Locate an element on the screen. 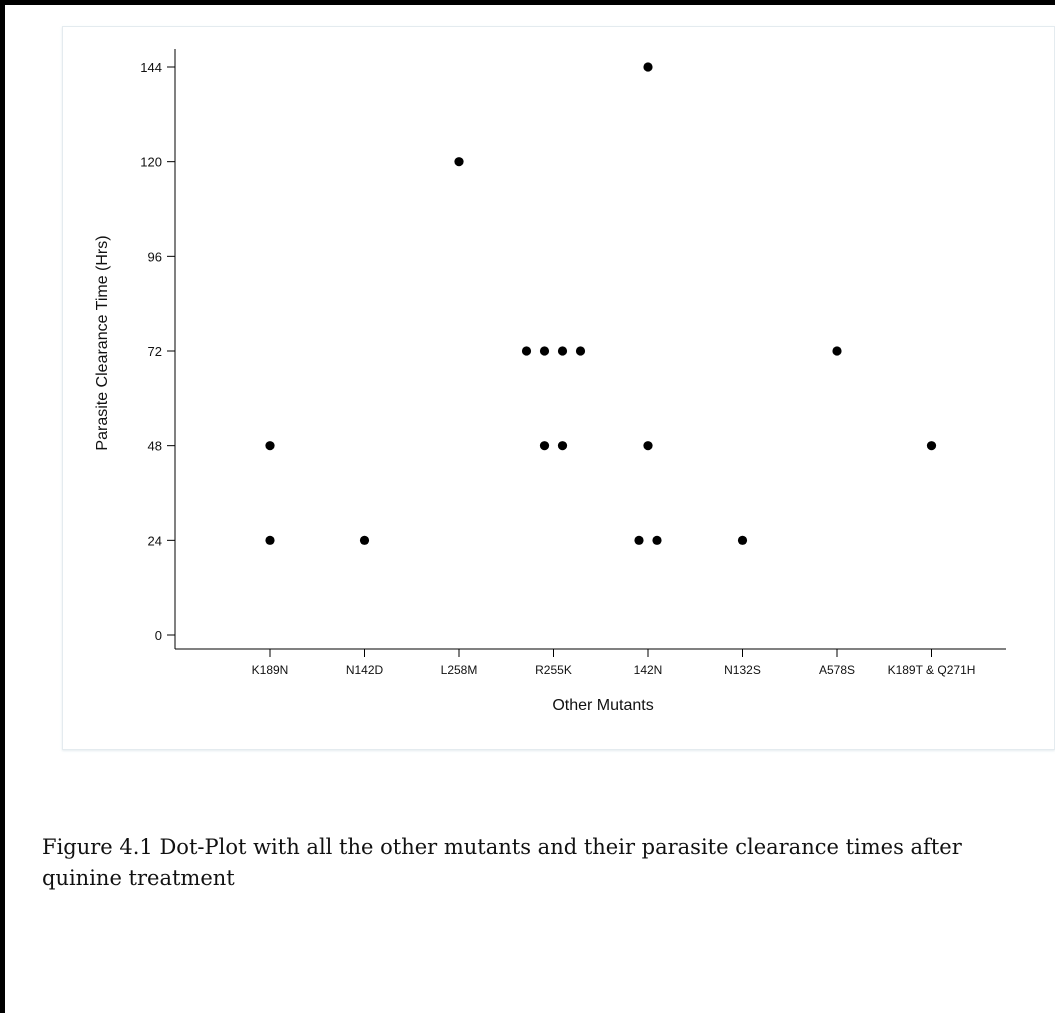 This screenshot has width=1055, height=1013. y-tick-label-96: 96 is located at coordinates (155, 256).